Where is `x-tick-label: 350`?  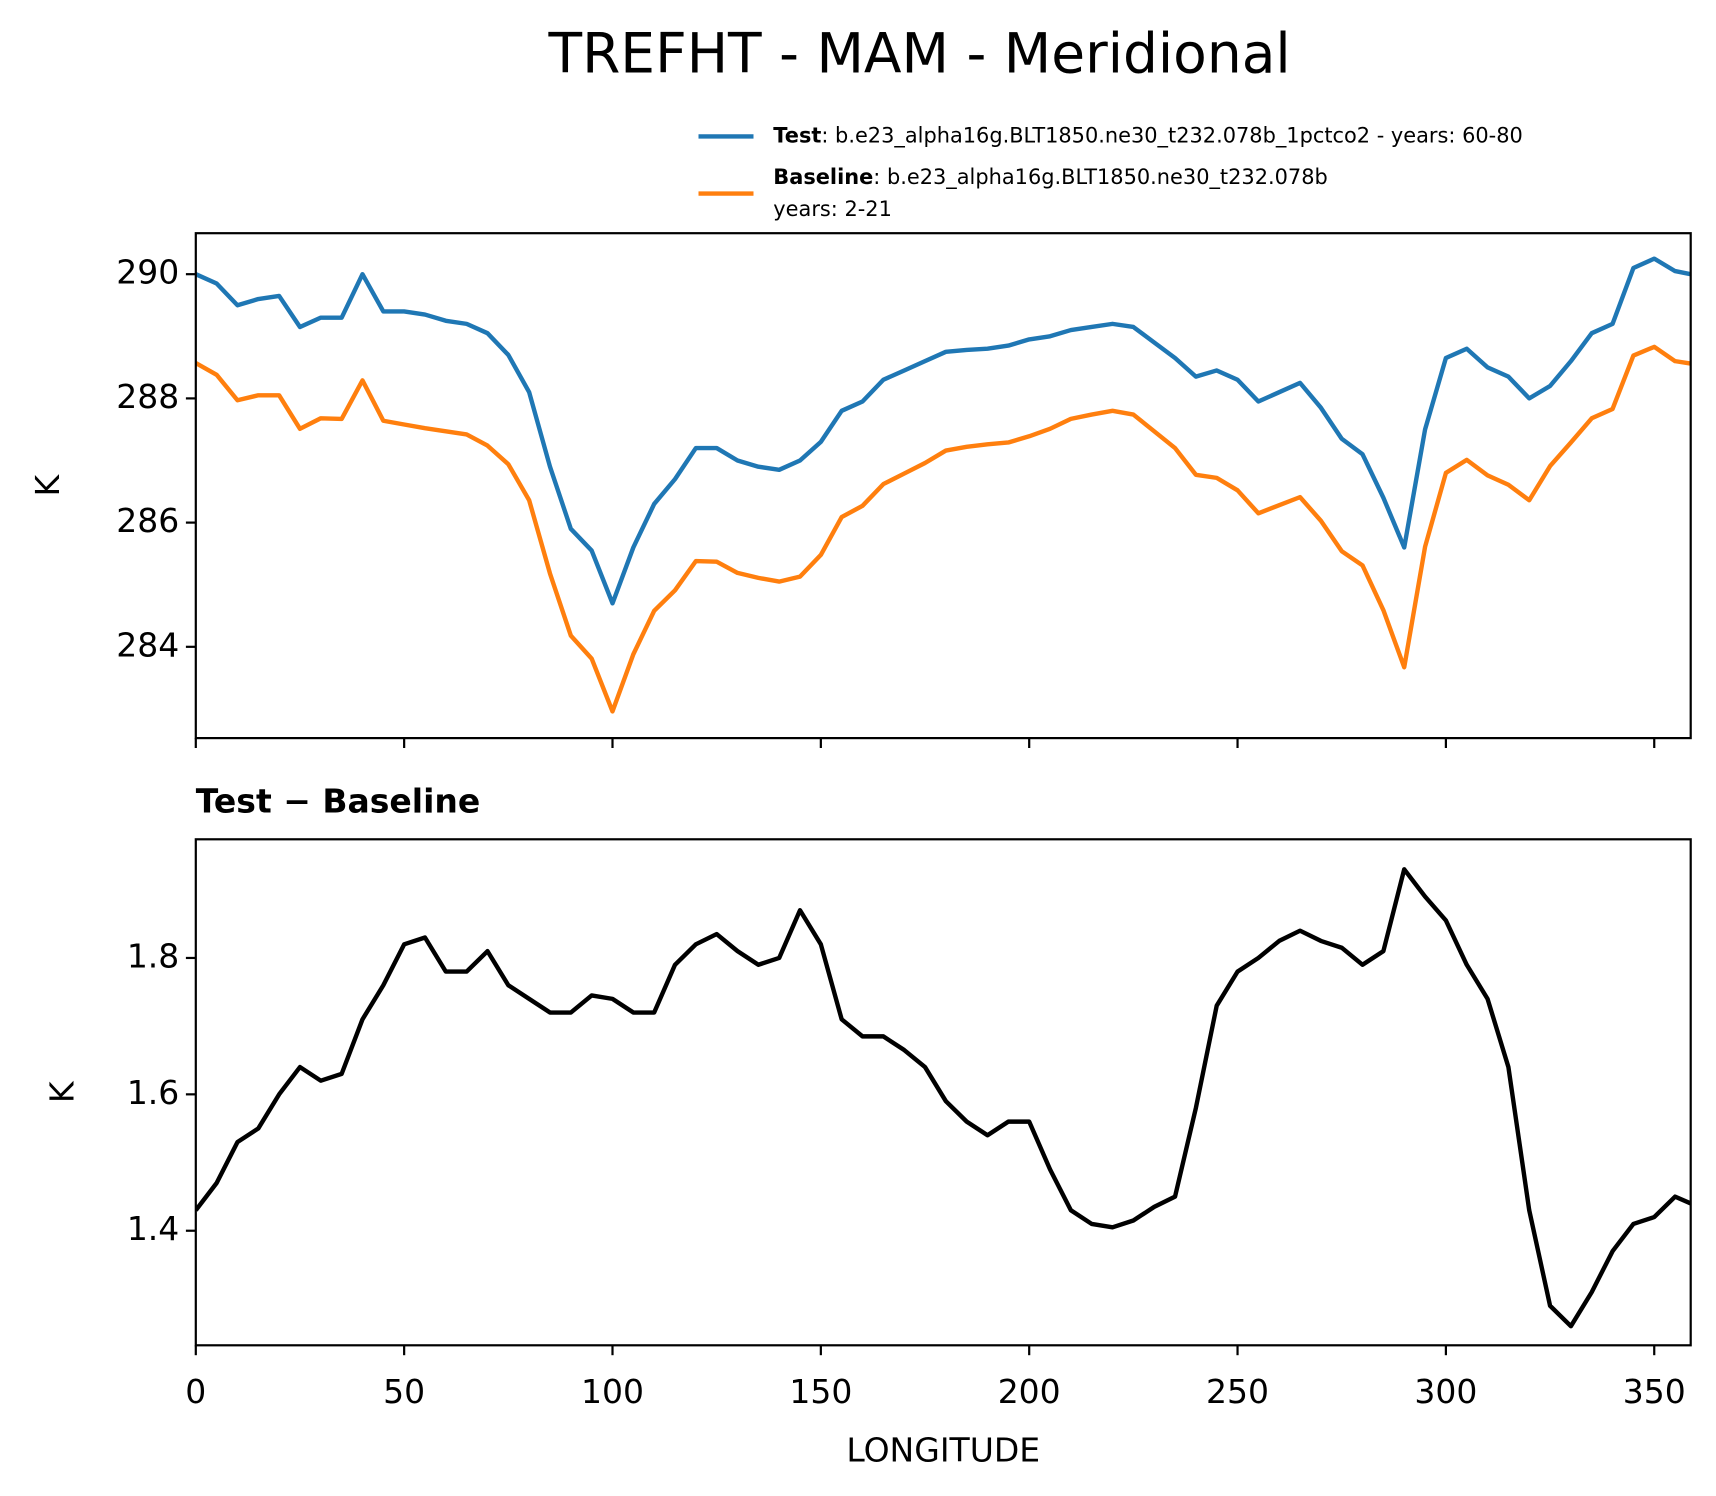 x-tick-label: 350 is located at coordinates (1654, 1391).